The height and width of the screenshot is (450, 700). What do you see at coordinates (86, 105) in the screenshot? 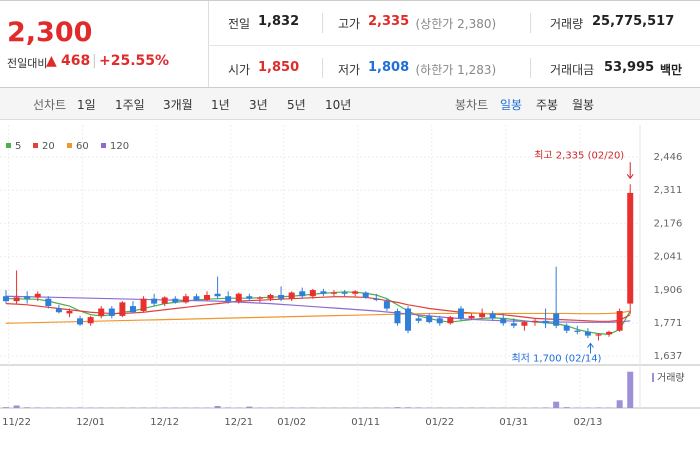
I see `tab: 1일` at bounding box center [86, 105].